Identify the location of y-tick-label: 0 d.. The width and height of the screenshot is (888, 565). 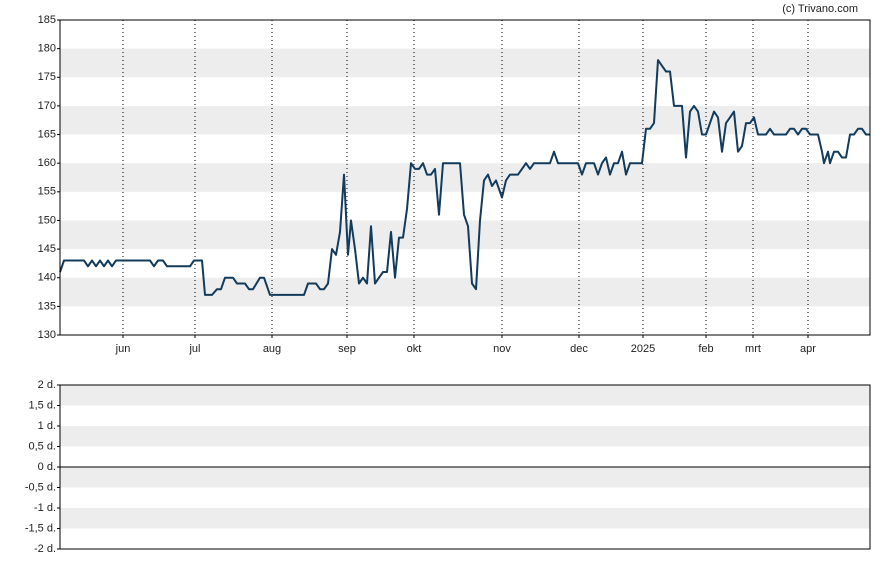
(47, 467).